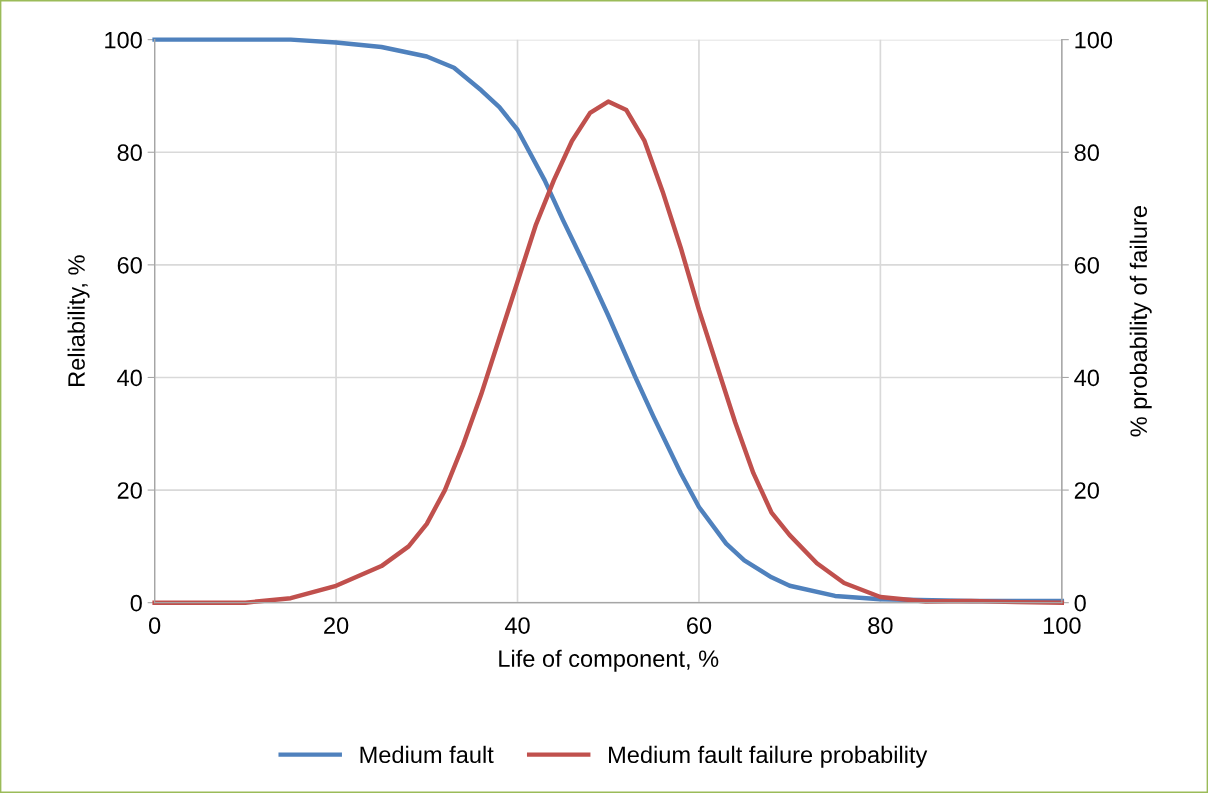  Describe the element at coordinates (78, 320) in the screenshot. I see `y-axis-title: Reliability, %` at that location.